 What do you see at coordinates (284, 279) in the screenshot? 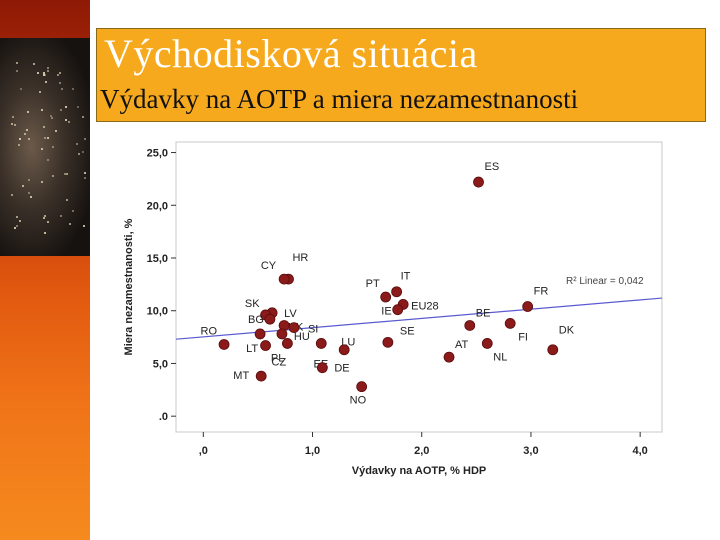
I see `data-point-cy` at bounding box center [284, 279].